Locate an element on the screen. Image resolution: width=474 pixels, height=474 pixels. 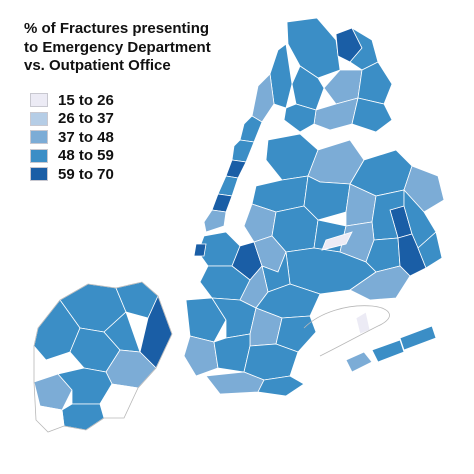
legend-label: 37 to 48 is located at coordinates (86, 137).